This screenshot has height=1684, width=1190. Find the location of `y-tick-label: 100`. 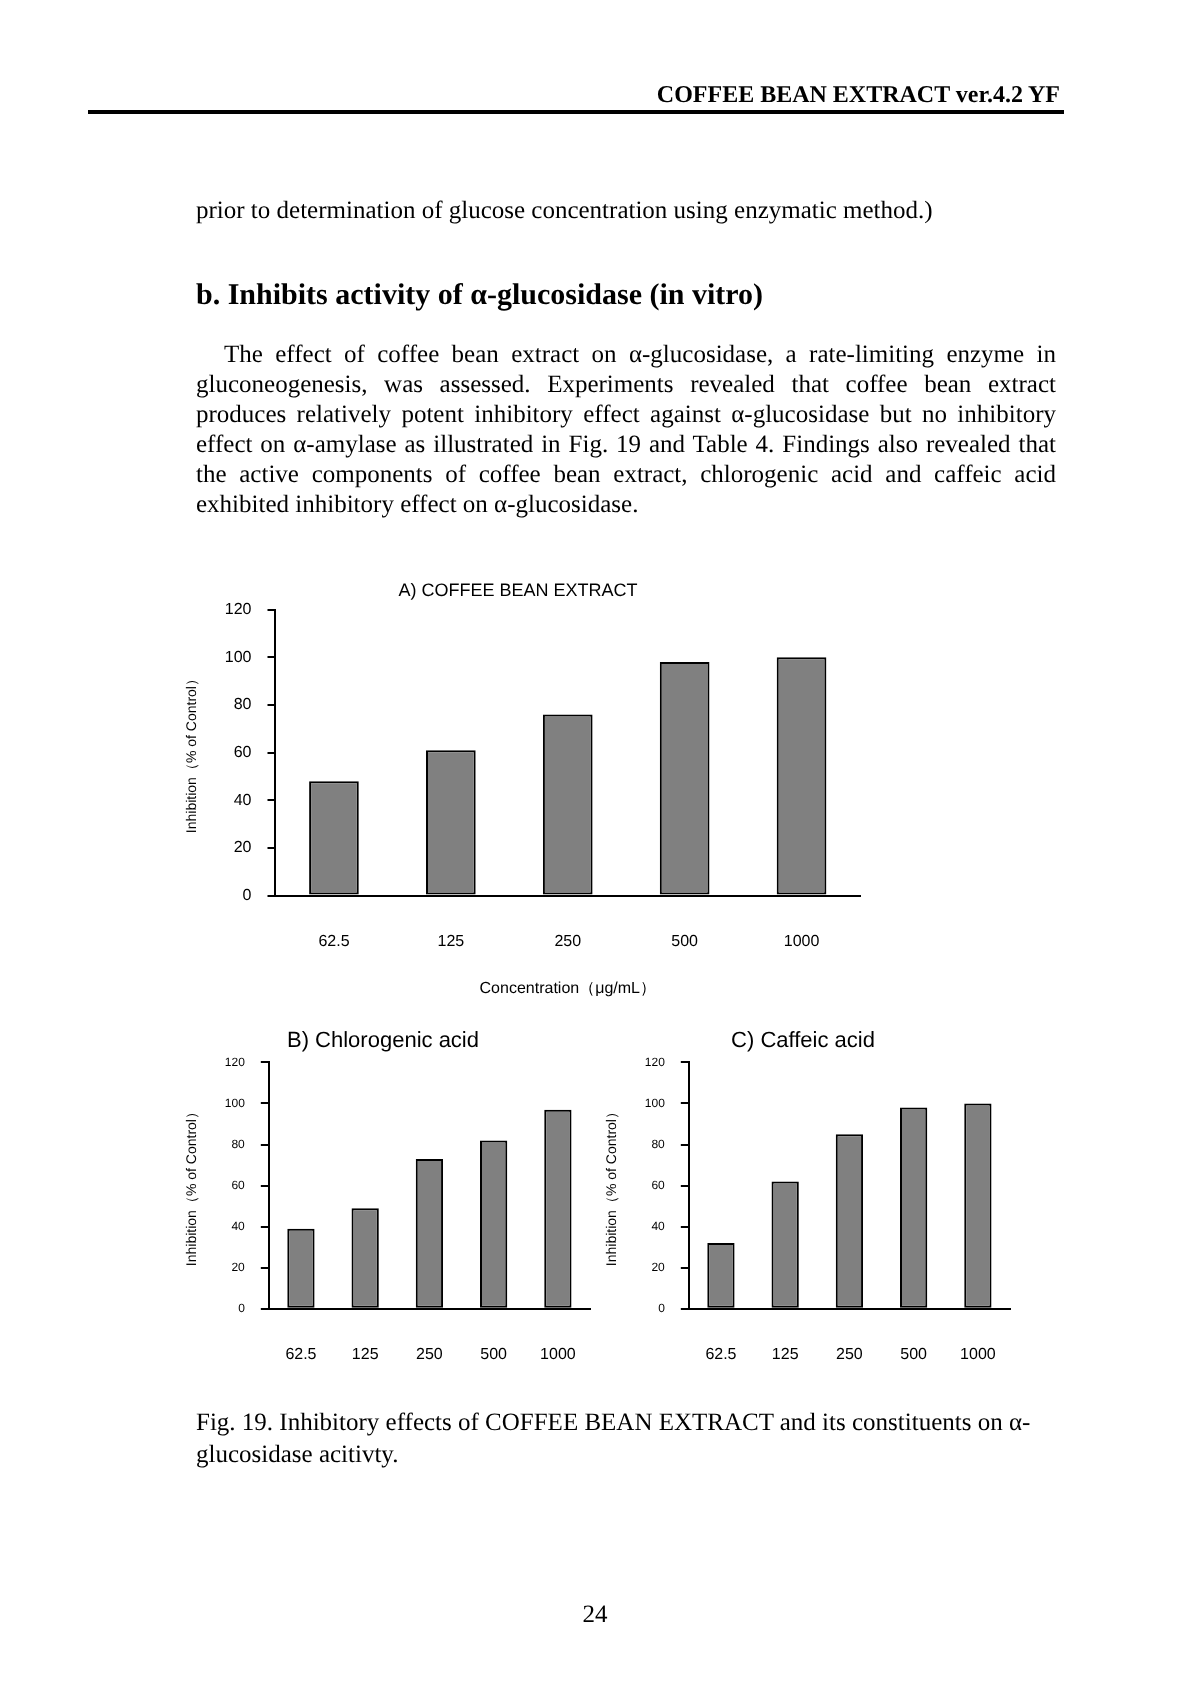

y-tick-label: 100 is located at coordinates (238, 656).